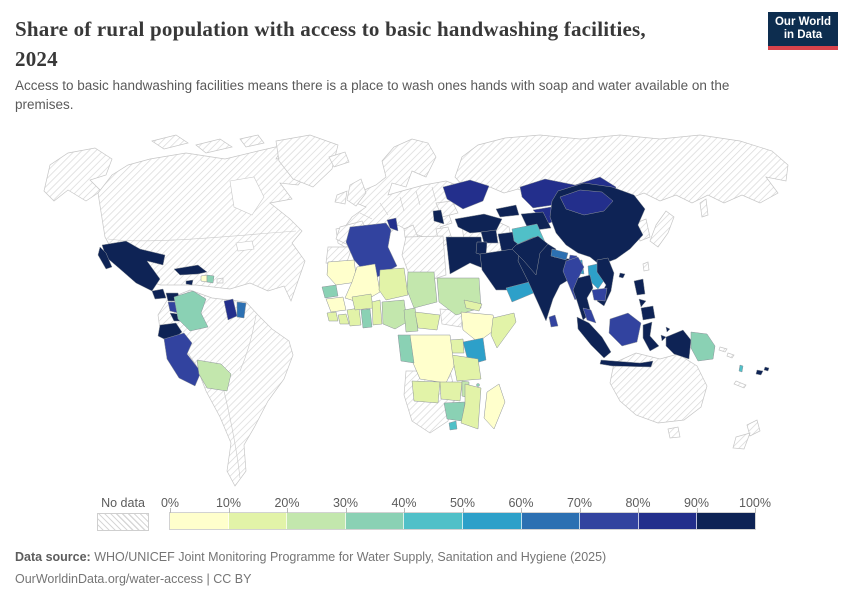 Image resolution: width=850 pixels, height=600 pixels. I want to click on region-nepal, so click(559, 254).